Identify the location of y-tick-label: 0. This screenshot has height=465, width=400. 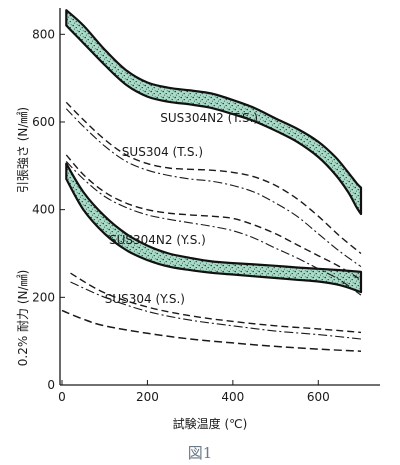
(51, 385).